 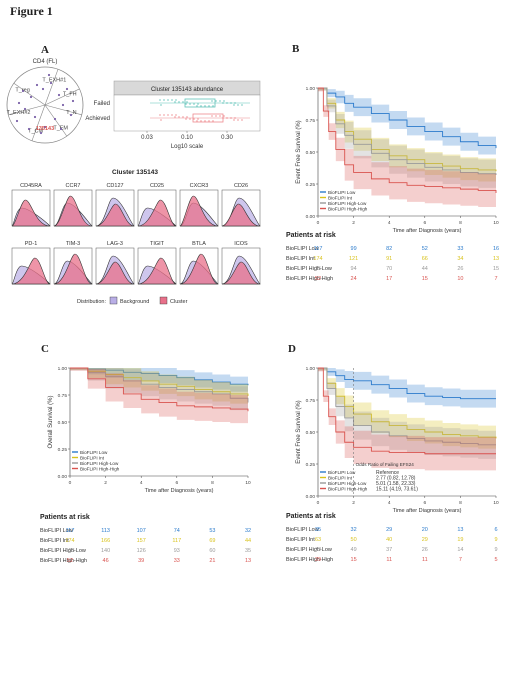 I want to click on risk-value: 7, so click(x=460, y=560).